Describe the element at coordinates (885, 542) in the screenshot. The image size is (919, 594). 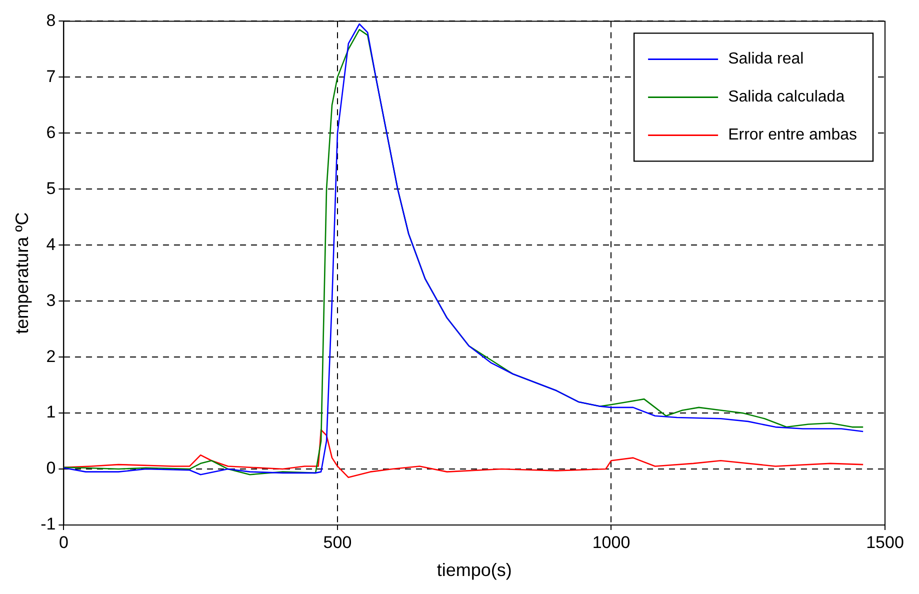
I see `x-tick-label: 1500` at that location.